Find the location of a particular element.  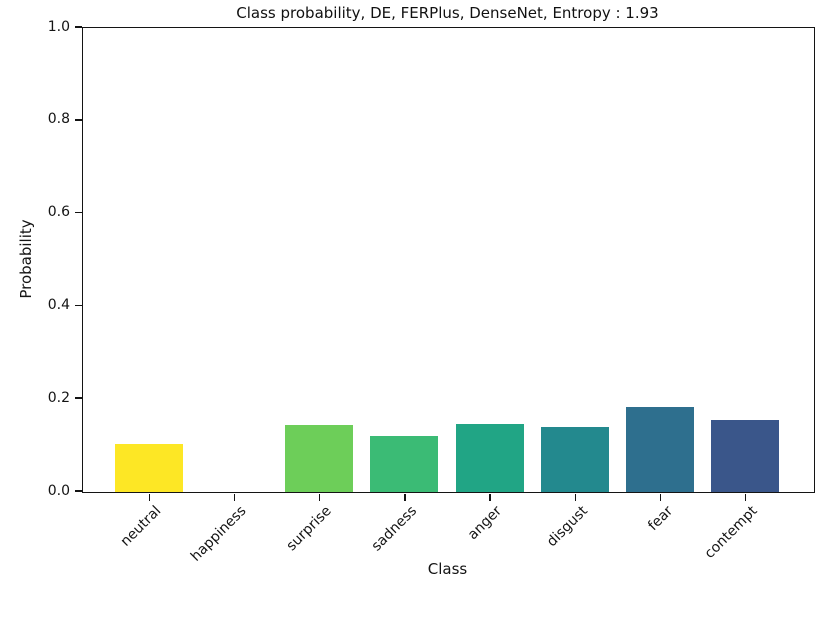

bar-disgust is located at coordinates (575, 459).